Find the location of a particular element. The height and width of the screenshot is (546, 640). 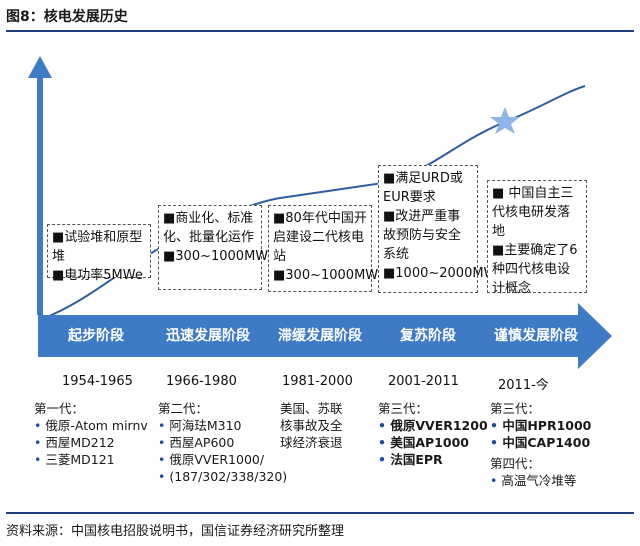

stage-box-5: ■ 中国自主三代核电研发落地 ■主要确定了6种四代核电设计概念 is located at coordinates (537, 238).